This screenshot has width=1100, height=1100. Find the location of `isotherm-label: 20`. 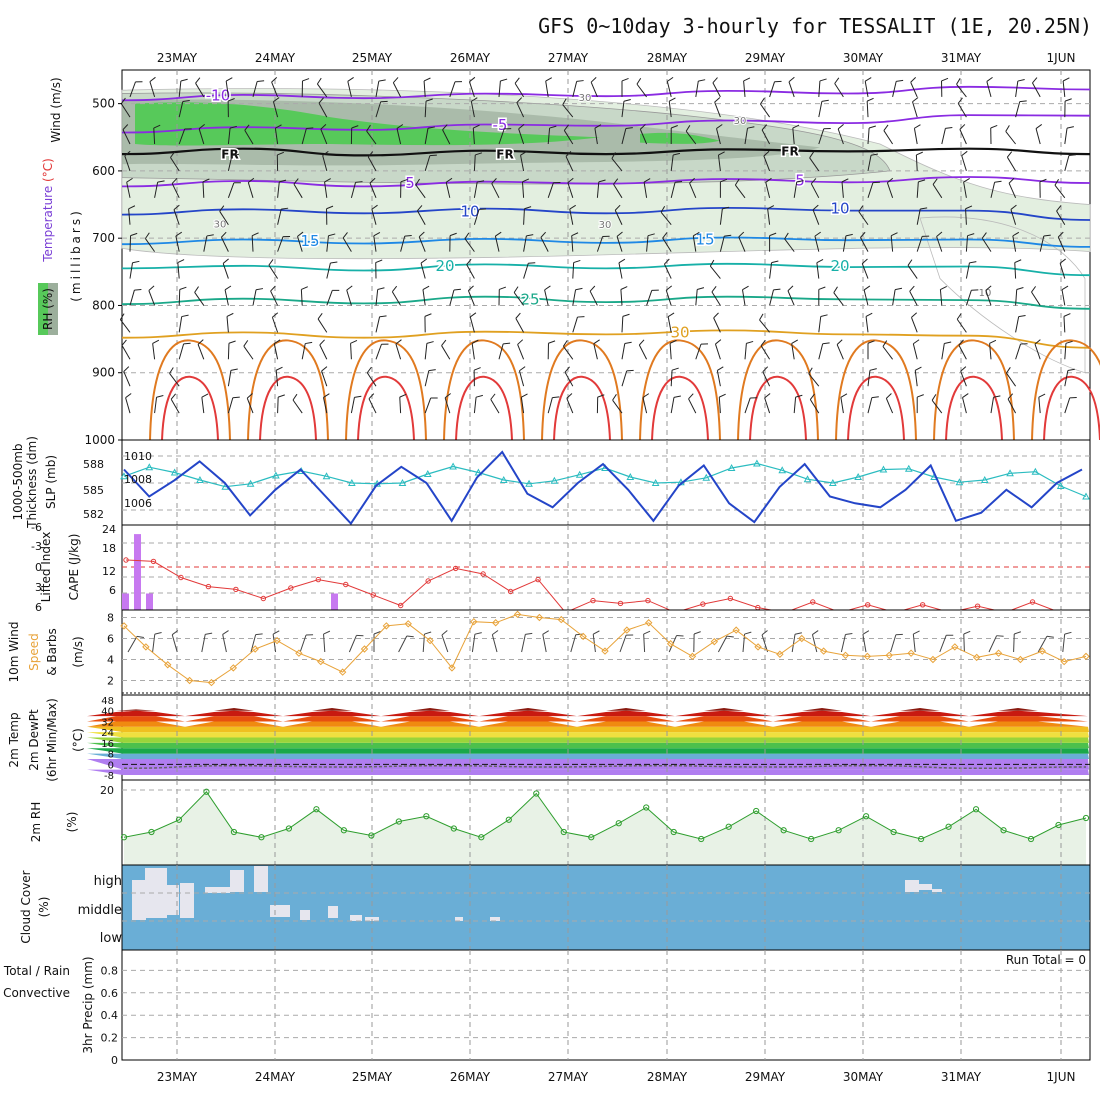

isotherm-label: 20 is located at coordinates (444, 266).